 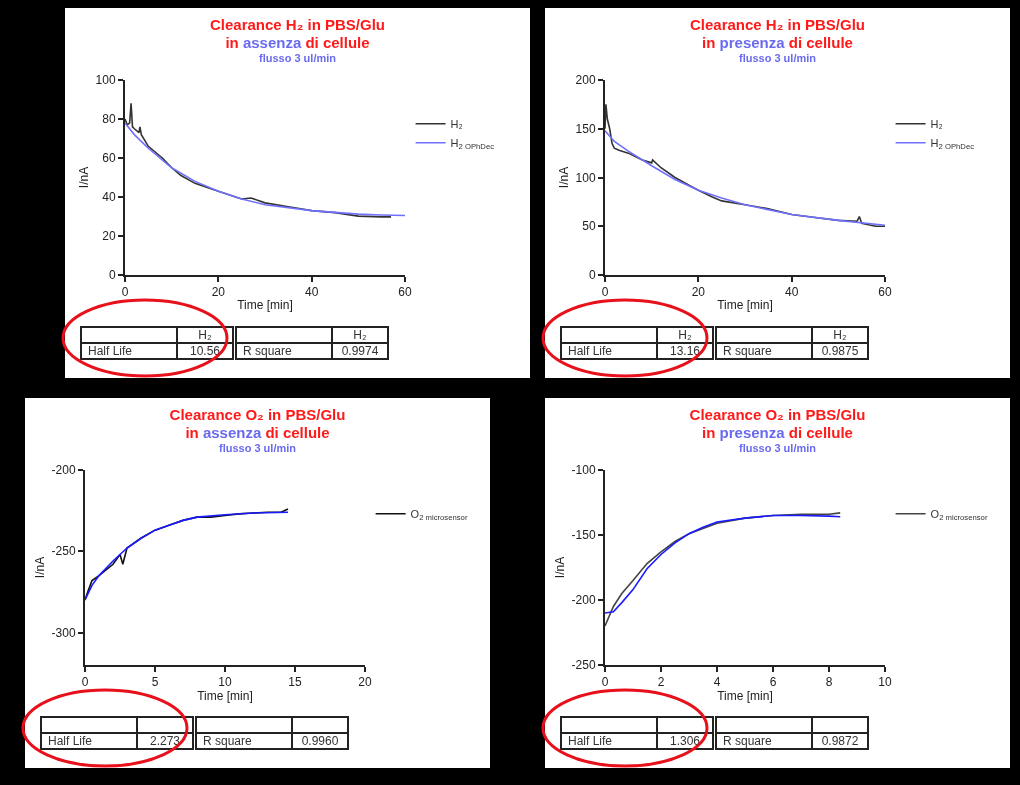 I want to click on x-tick-label: 2, so click(x=661, y=682).